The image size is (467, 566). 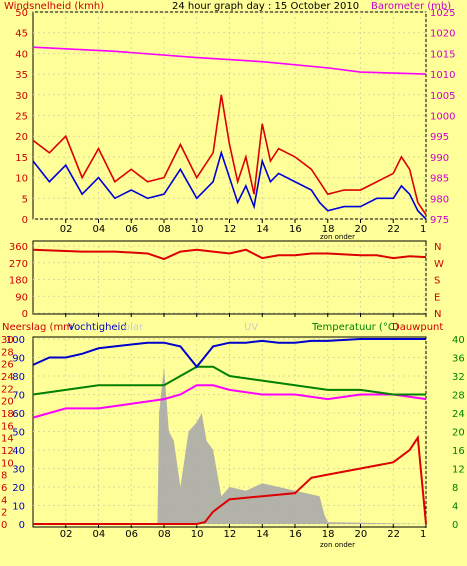 What do you see at coordinates (7, 426) in the screenshot?
I see `y-rain-tick-label: 16` at bounding box center [7, 426].